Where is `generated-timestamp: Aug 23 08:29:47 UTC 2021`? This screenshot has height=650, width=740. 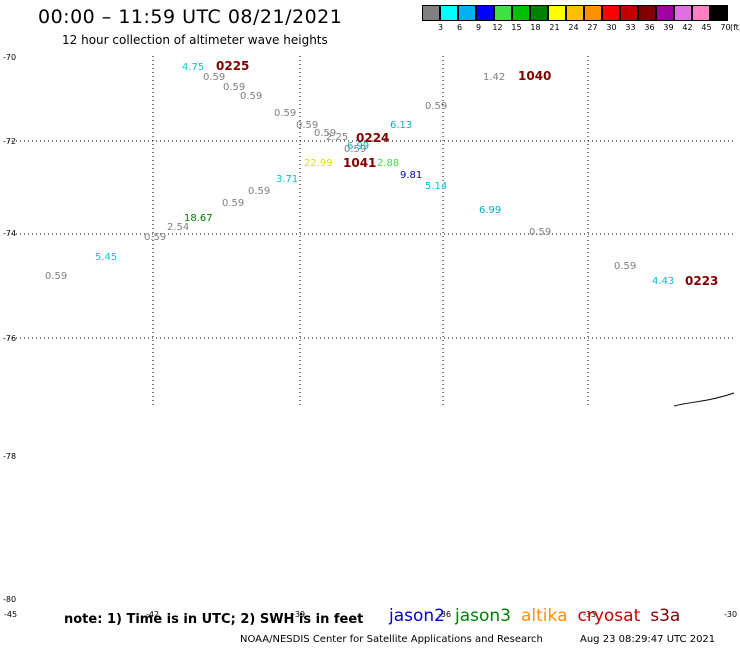
generated-timestamp: Aug 23 08:29:47 UTC 2021 is located at coordinates (648, 639).